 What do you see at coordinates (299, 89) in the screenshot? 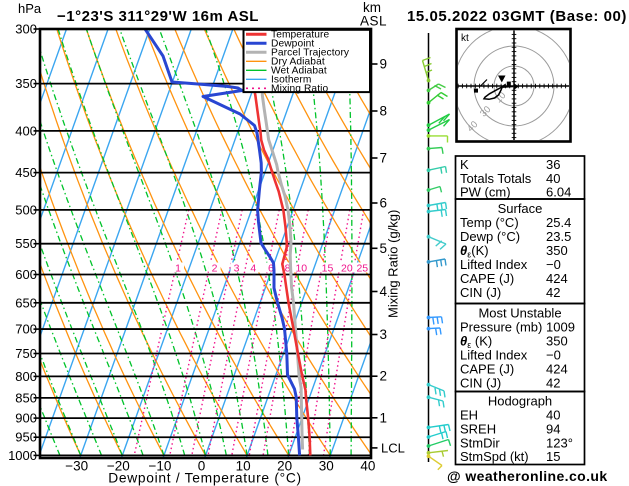
I see `svg-text: Mixing Ratio` at bounding box center [299, 89].